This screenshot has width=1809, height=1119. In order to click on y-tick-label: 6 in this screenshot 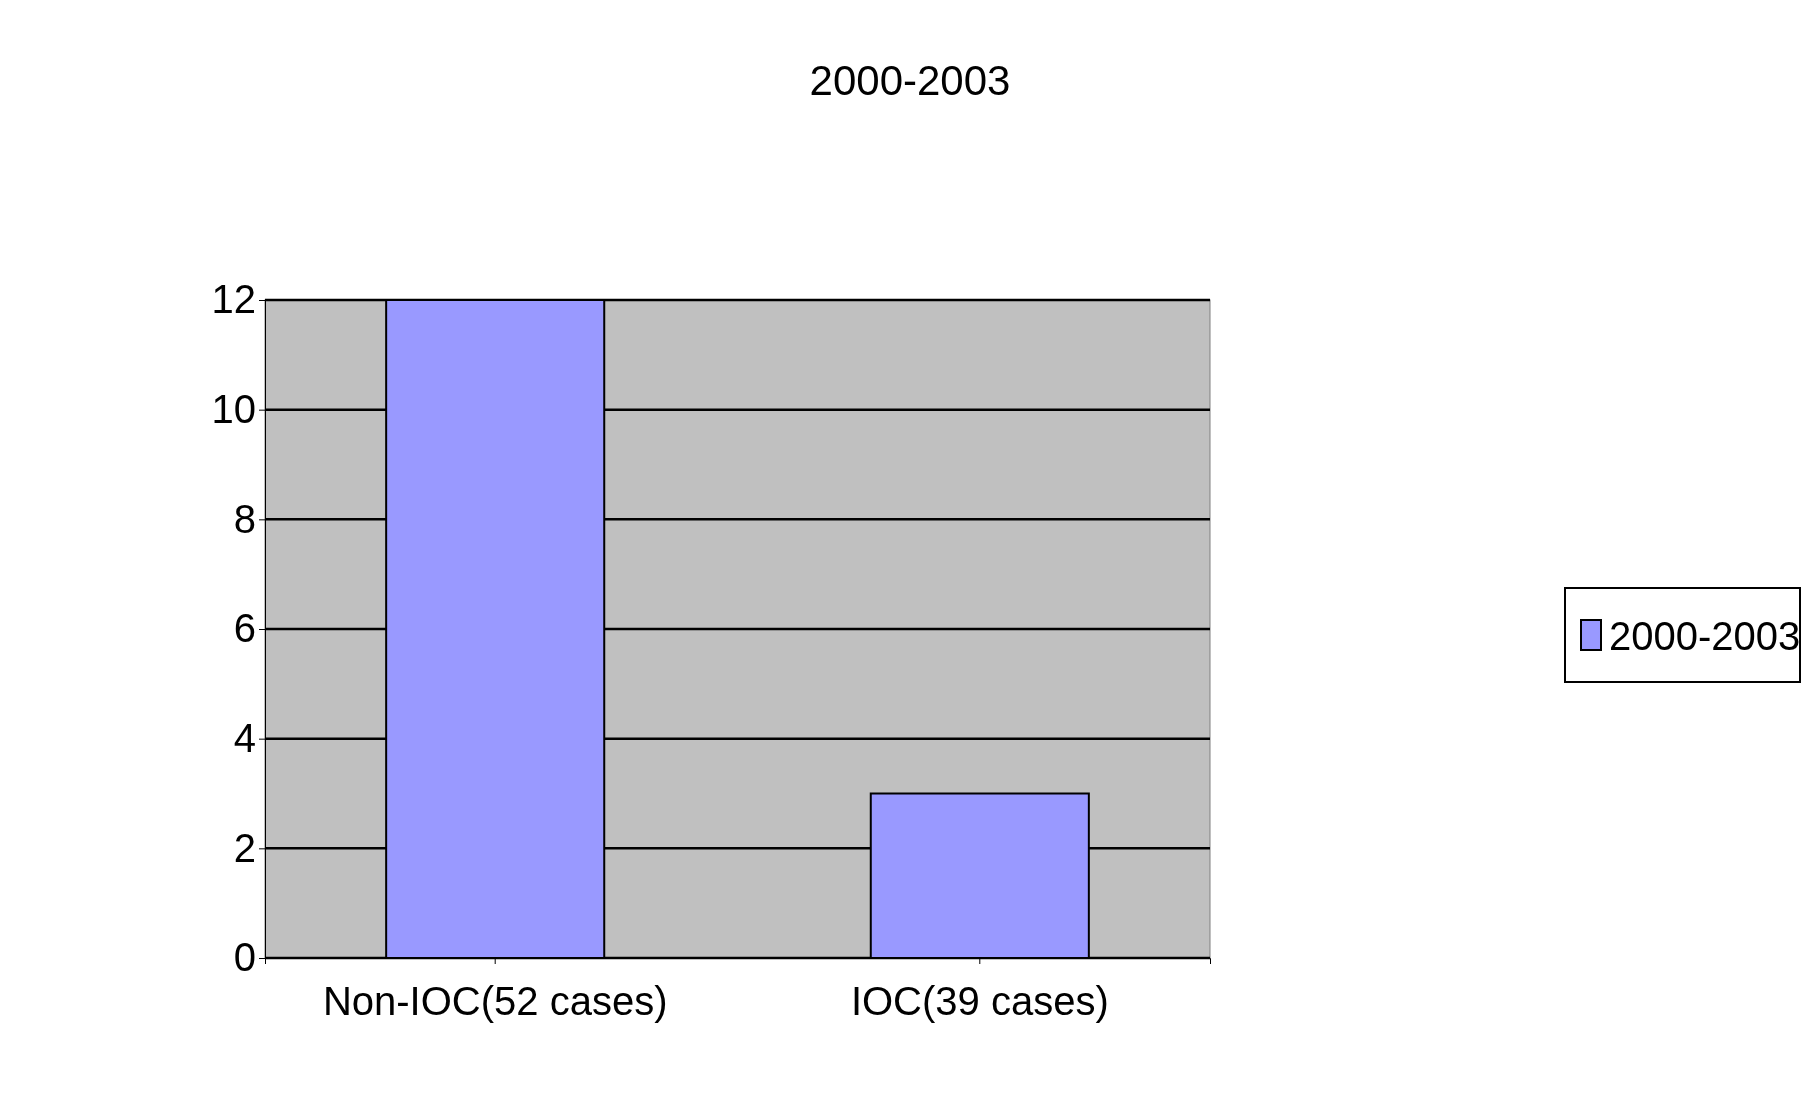, I will do `click(244, 628)`.